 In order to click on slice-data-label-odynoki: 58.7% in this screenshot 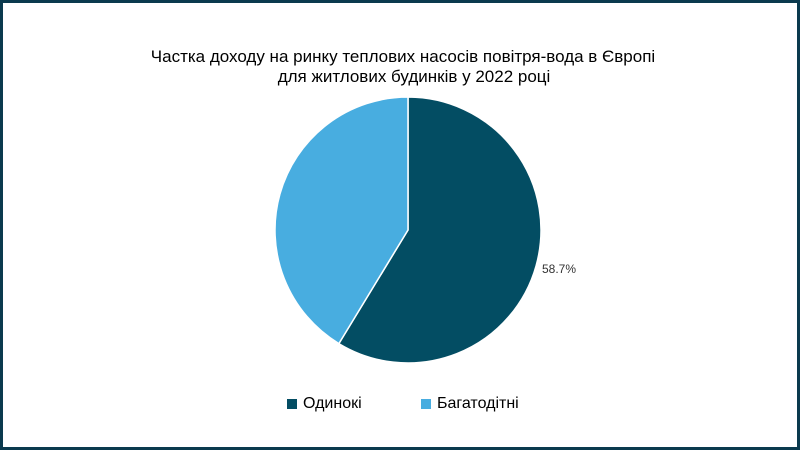, I will do `click(559, 269)`.